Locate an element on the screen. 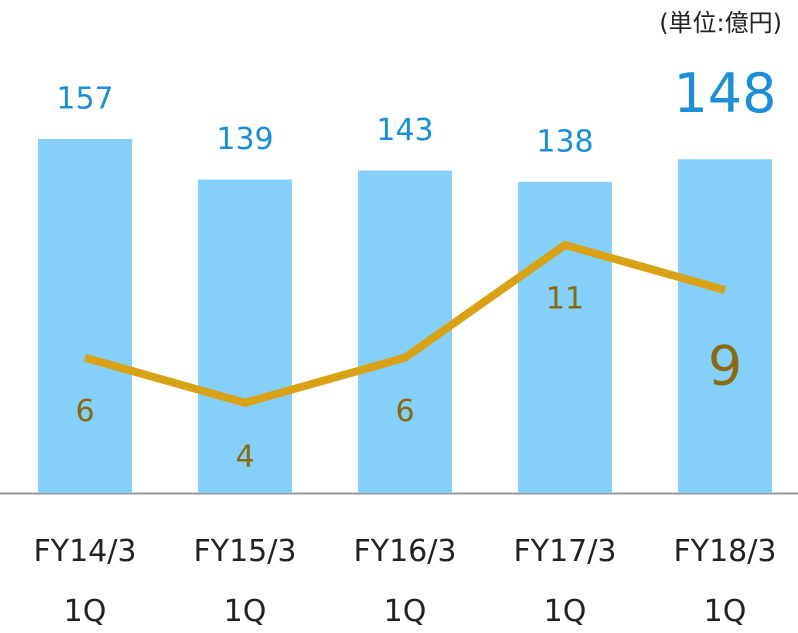  x-tick-label: FY15/3 1Q is located at coordinates (245, 581).